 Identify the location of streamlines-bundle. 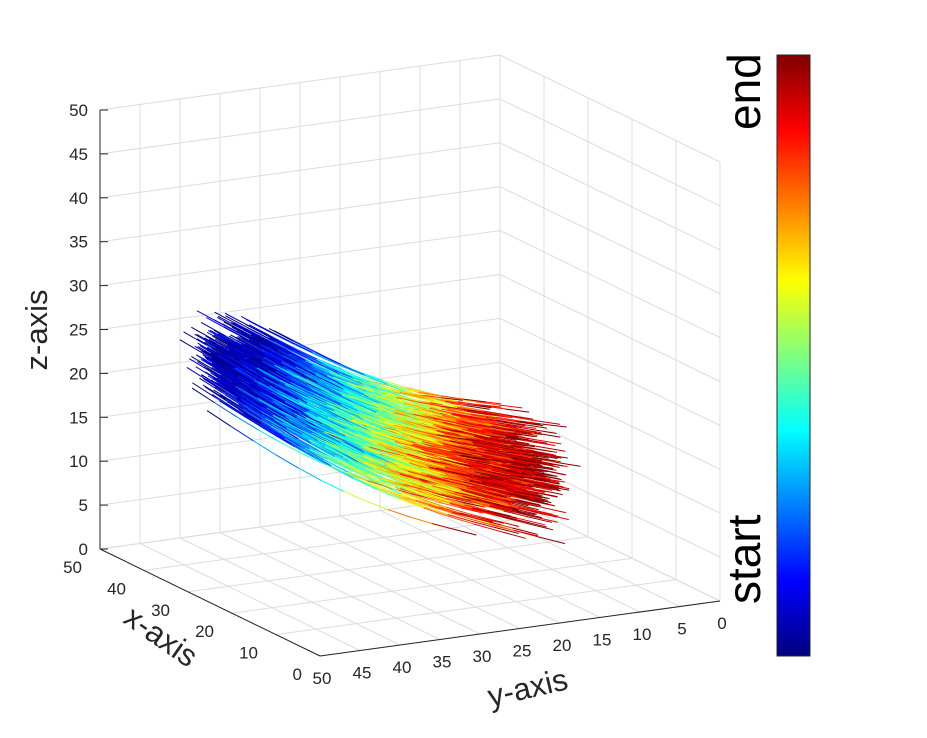
(380, 427).